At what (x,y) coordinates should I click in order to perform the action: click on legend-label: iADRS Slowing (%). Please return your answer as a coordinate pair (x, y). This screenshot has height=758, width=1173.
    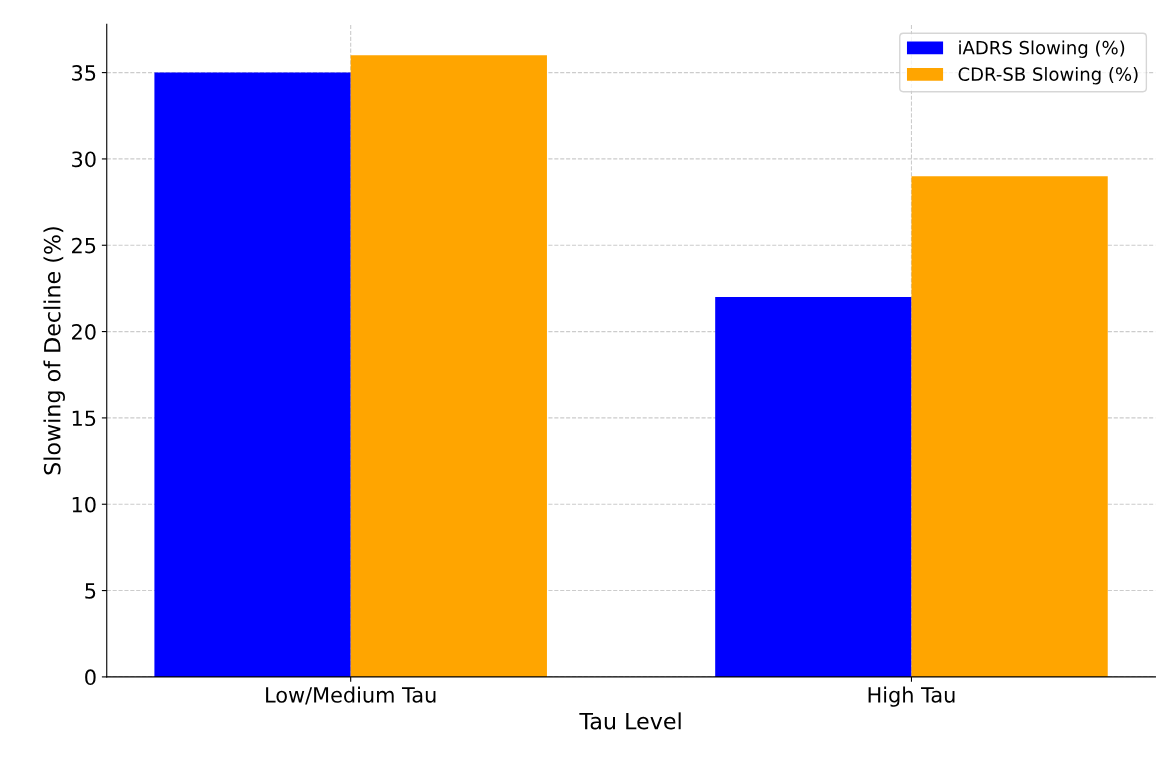
    Looking at the image, I should click on (1042, 49).